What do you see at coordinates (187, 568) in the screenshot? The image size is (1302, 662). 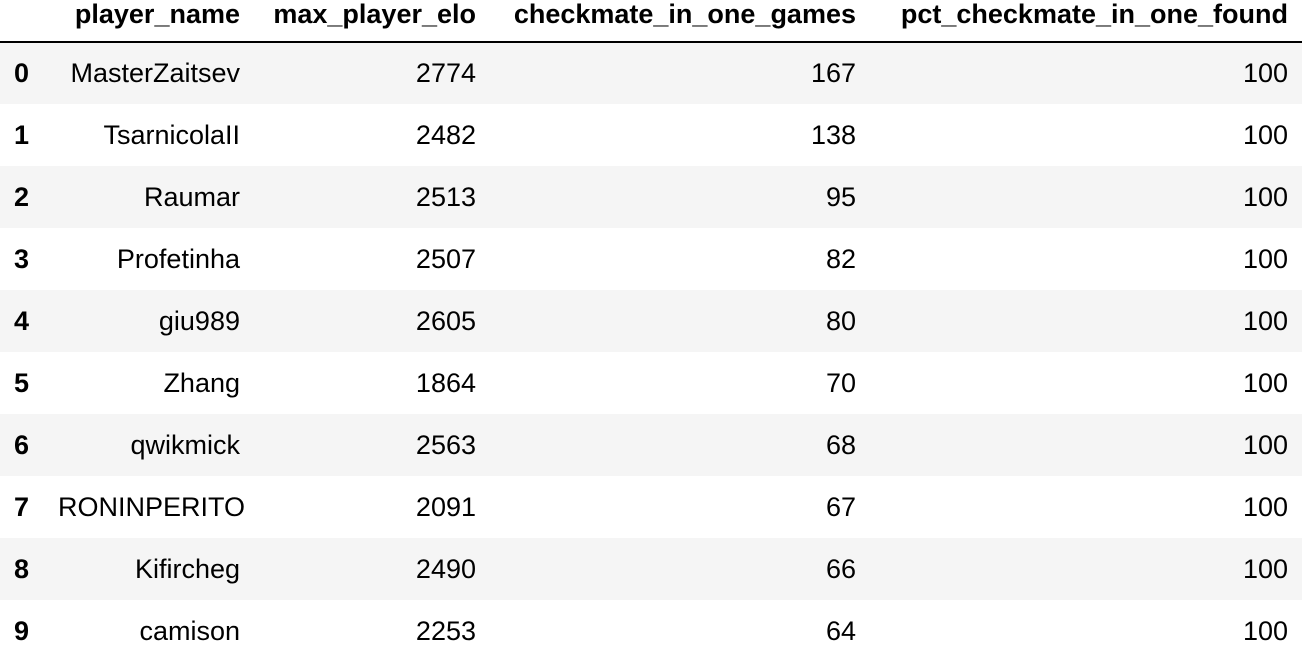 I see `player-name-cell: Kifircheg` at bounding box center [187, 568].